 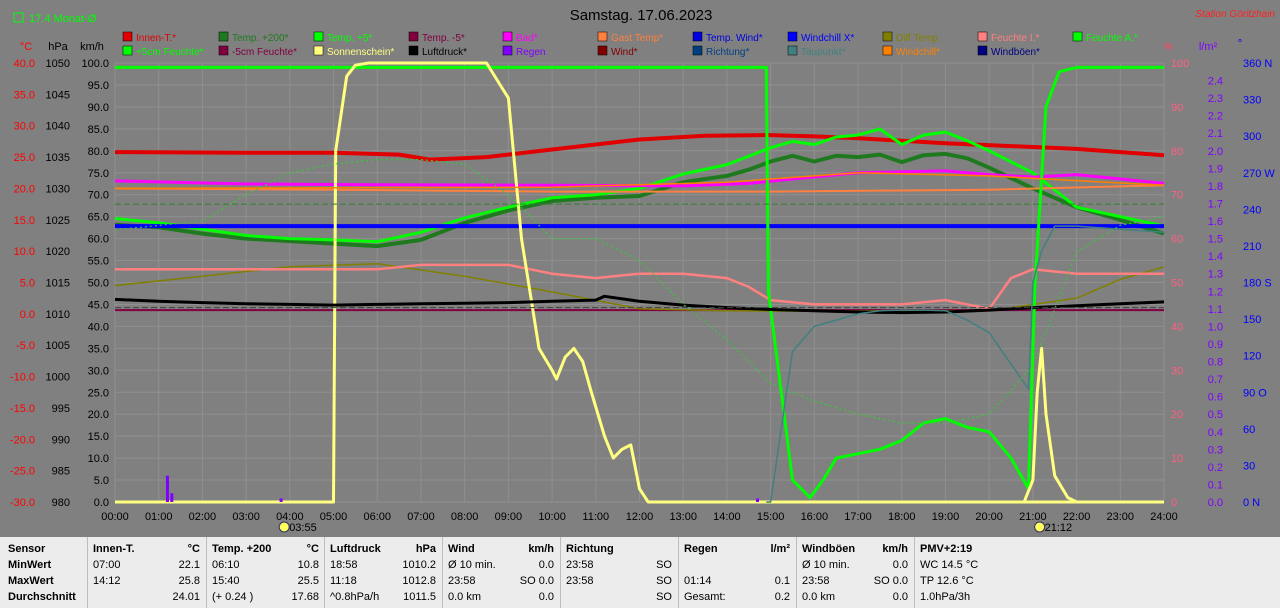 What do you see at coordinates (95, 64) in the screenshot?
I see `tick-label-kmh: 100.0` at bounding box center [95, 64].